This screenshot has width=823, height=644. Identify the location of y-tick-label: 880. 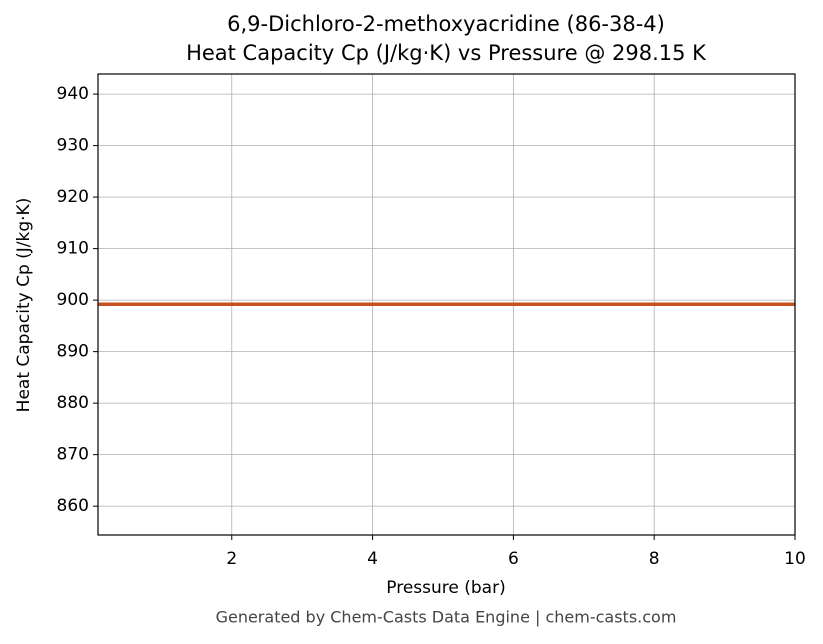
(73, 403).